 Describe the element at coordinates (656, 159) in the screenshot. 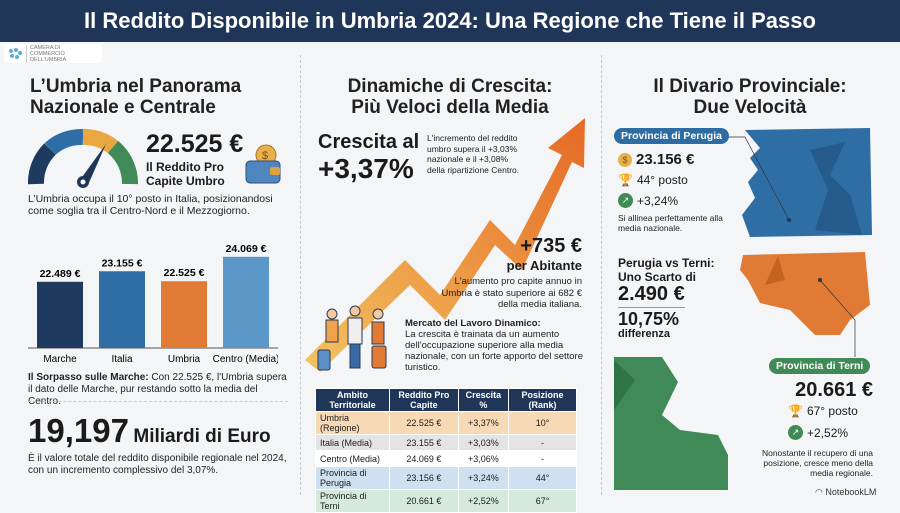

I see `perugia-value: $23.156 €` at that location.